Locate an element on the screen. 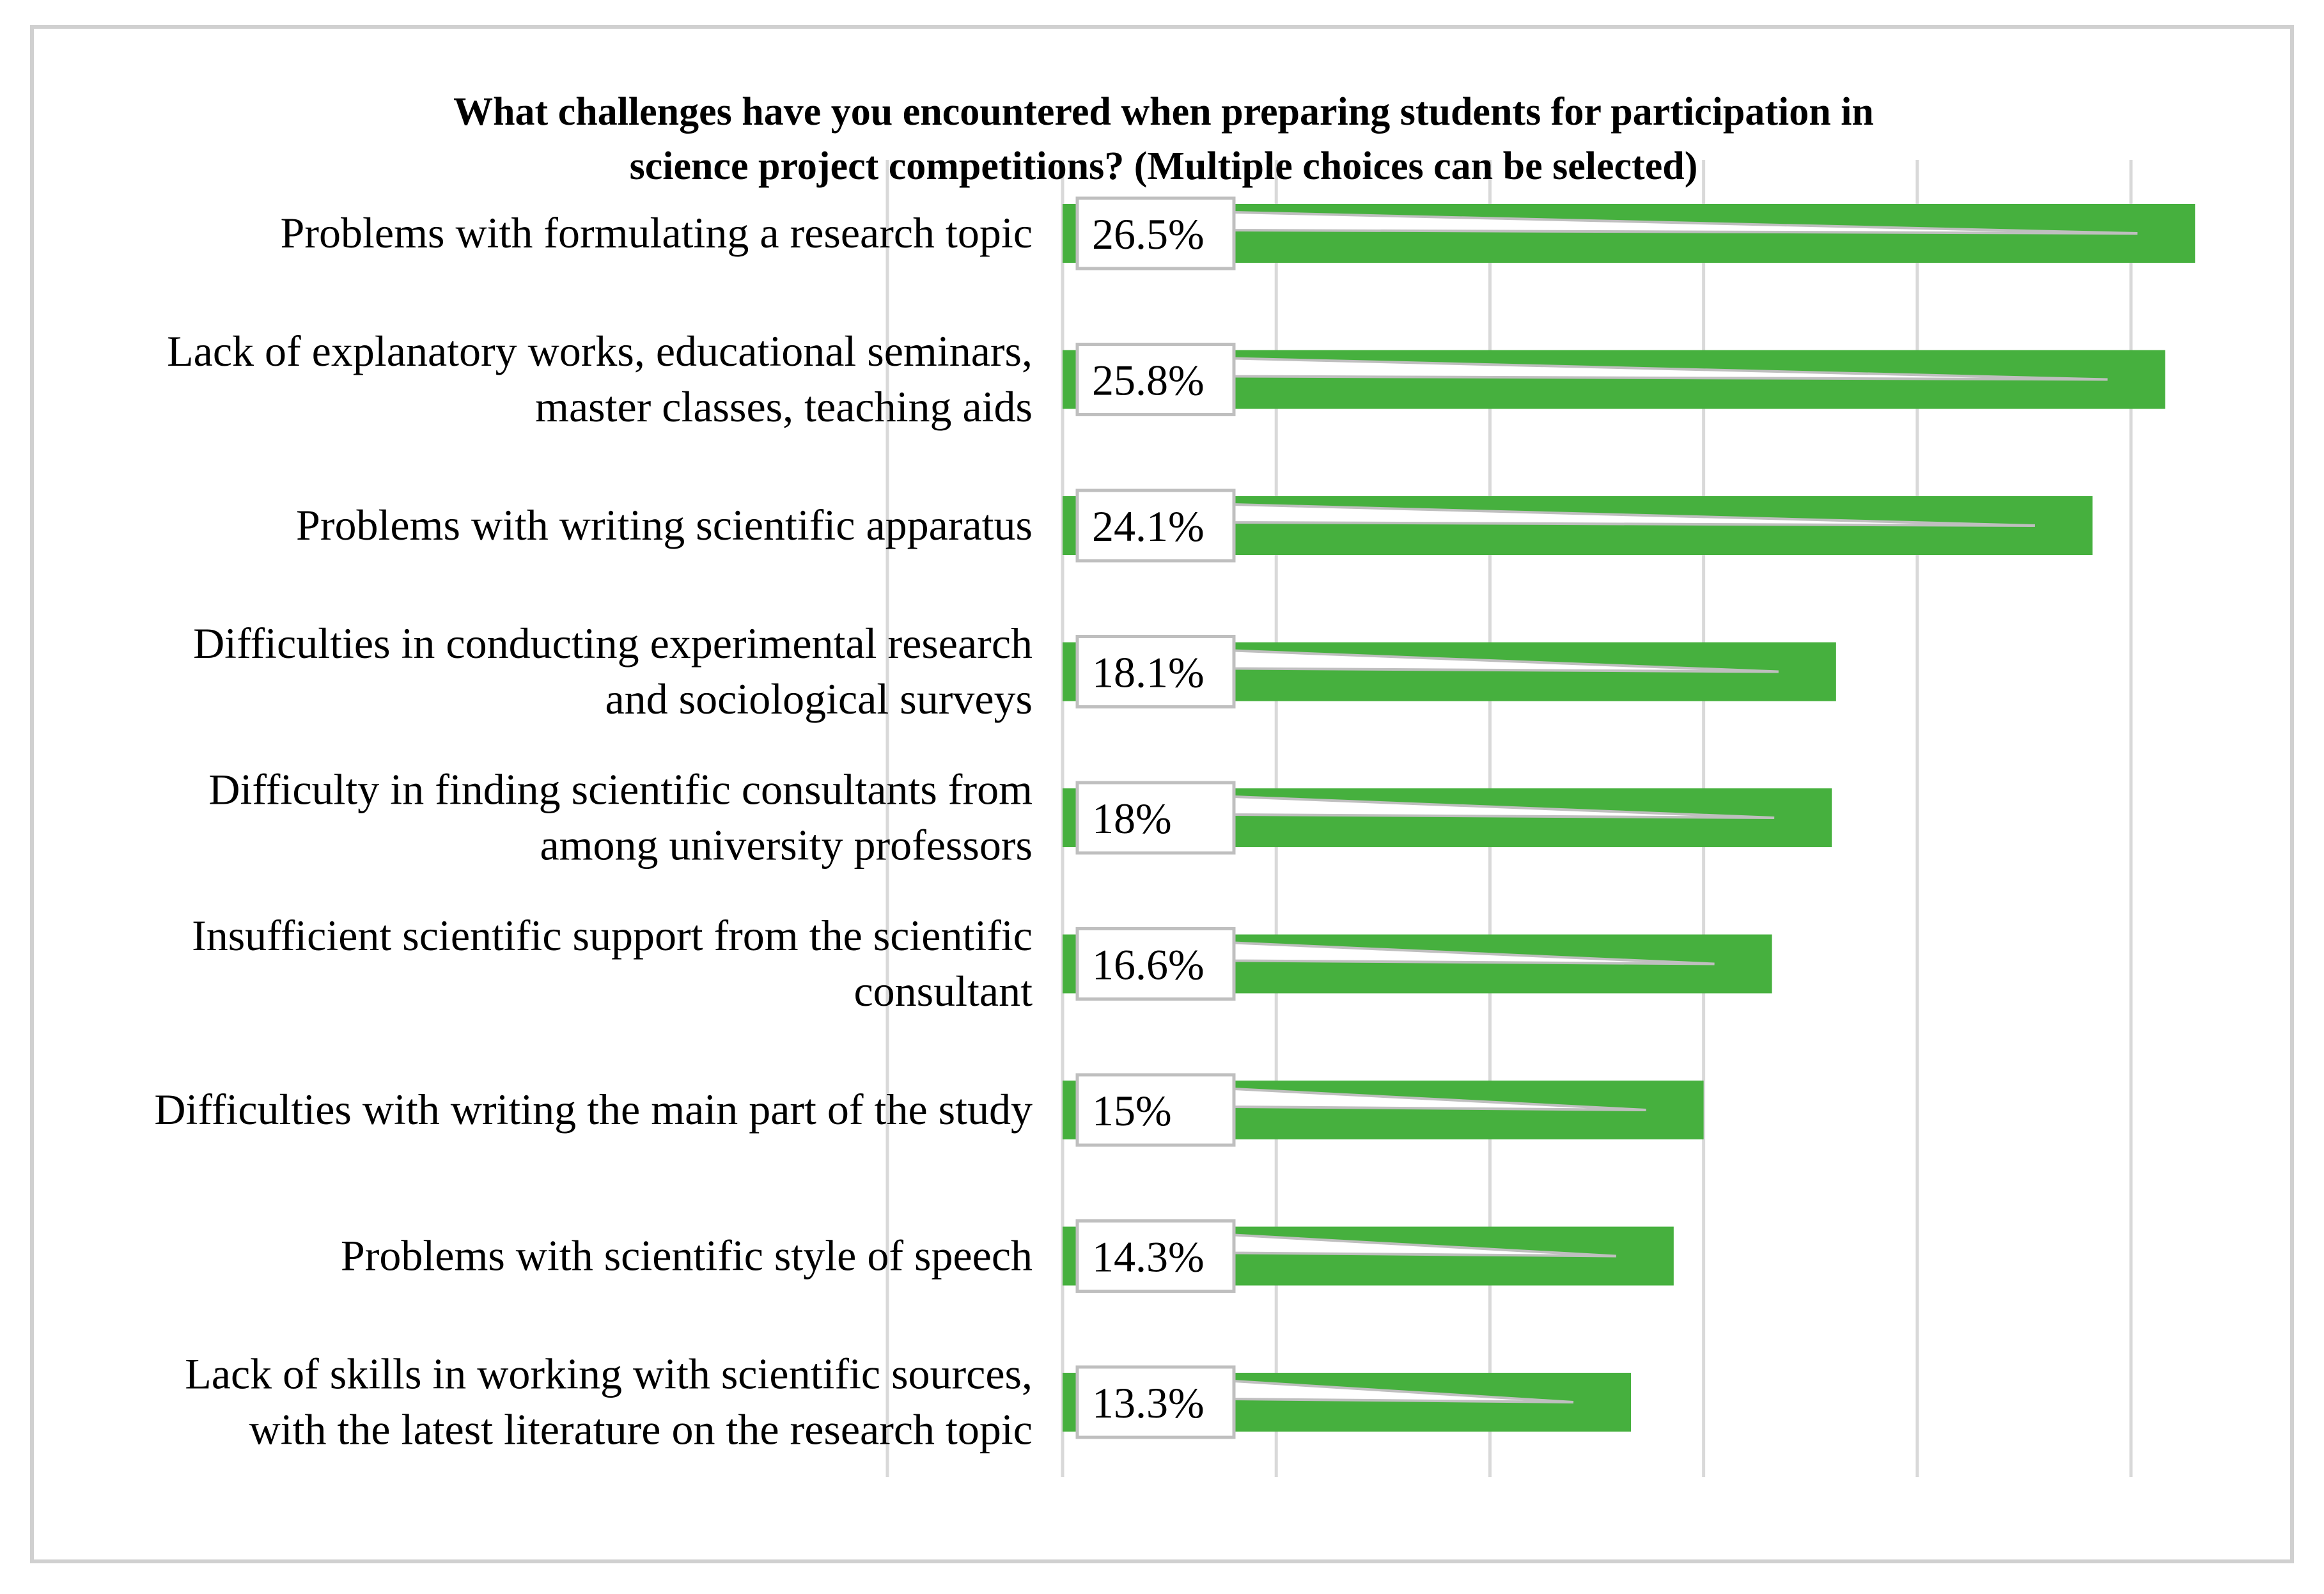 The height and width of the screenshot is (1594, 2324). data-label: 24.1% is located at coordinates (1148, 526).